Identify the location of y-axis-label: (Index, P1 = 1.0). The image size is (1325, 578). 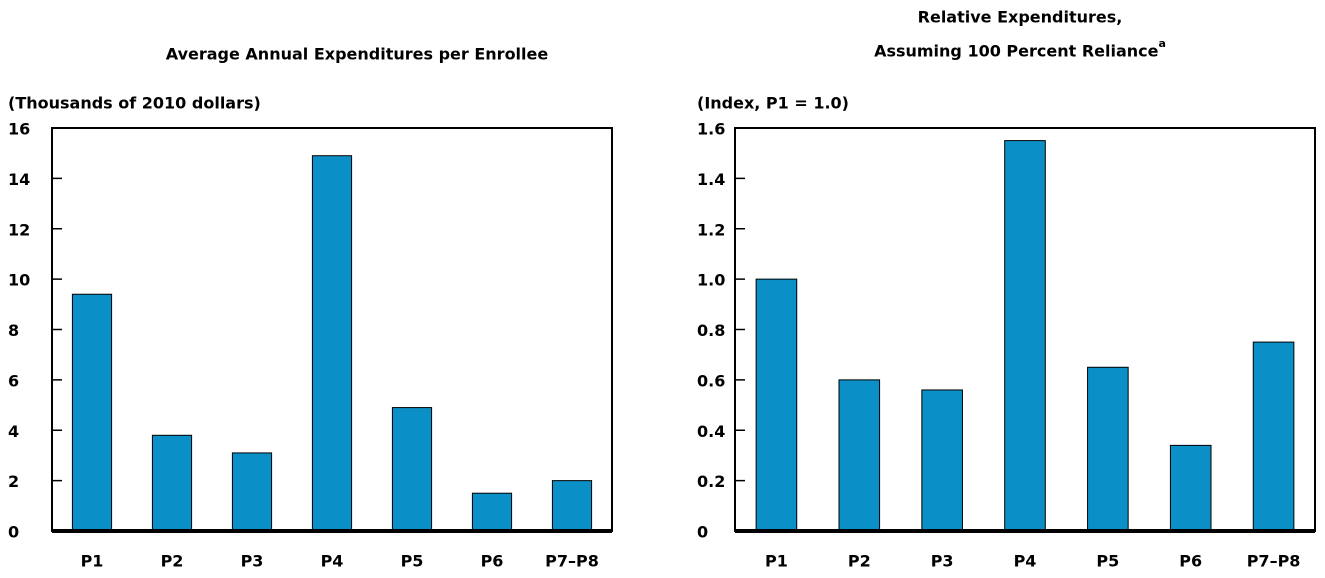
(773, 103).